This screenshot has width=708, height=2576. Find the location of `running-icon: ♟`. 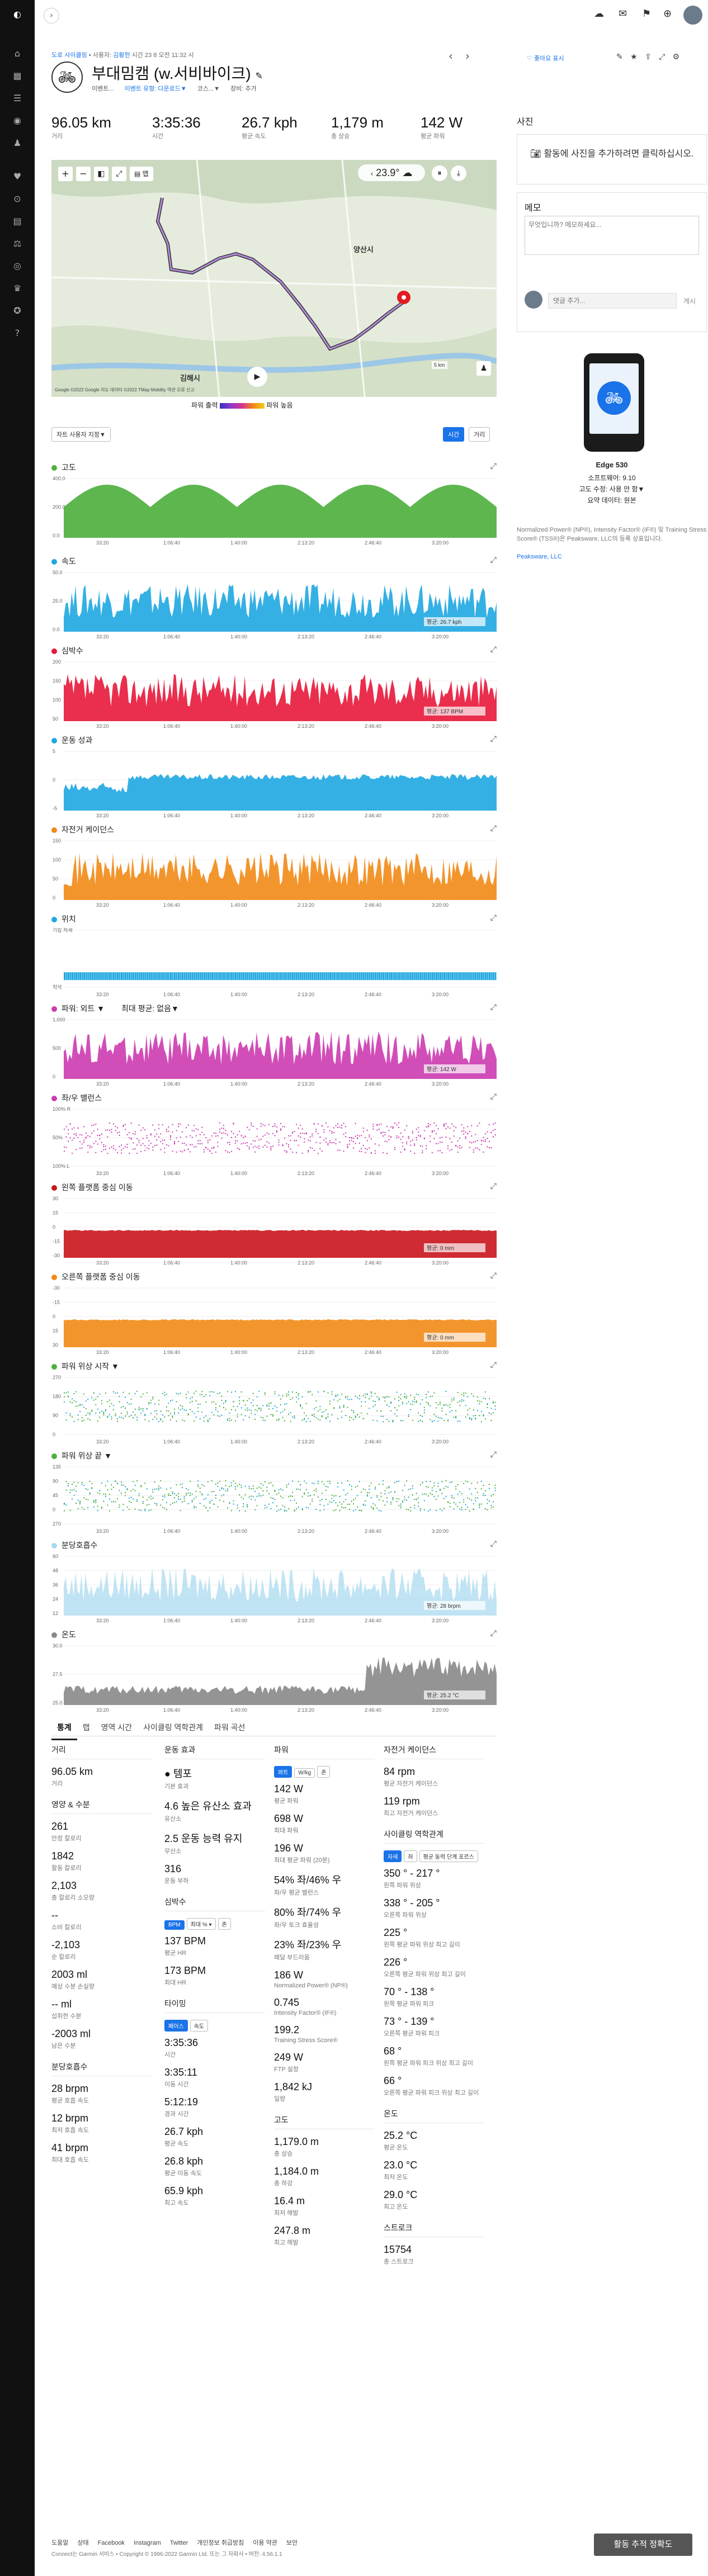

running-icon: ♟ is located at coordinates (17, 143).